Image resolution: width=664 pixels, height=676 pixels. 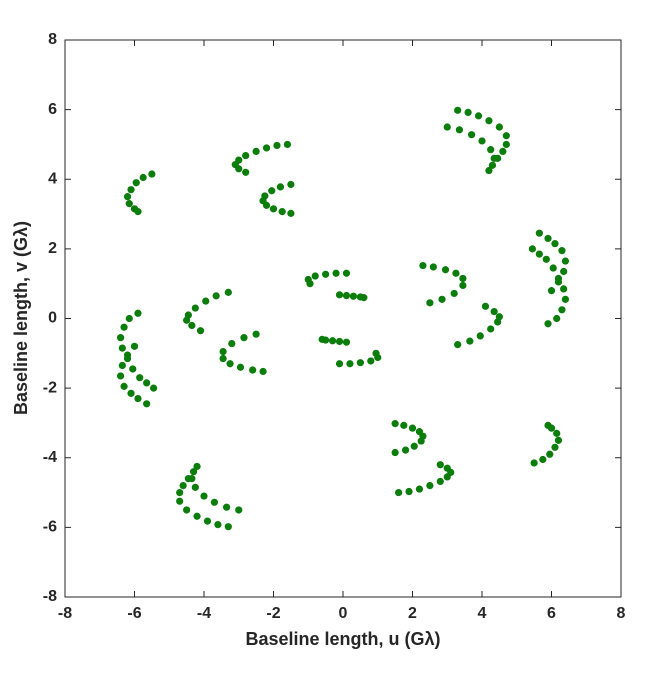 I want to click on x-tick-label: 6, so click(x=551, y=613).